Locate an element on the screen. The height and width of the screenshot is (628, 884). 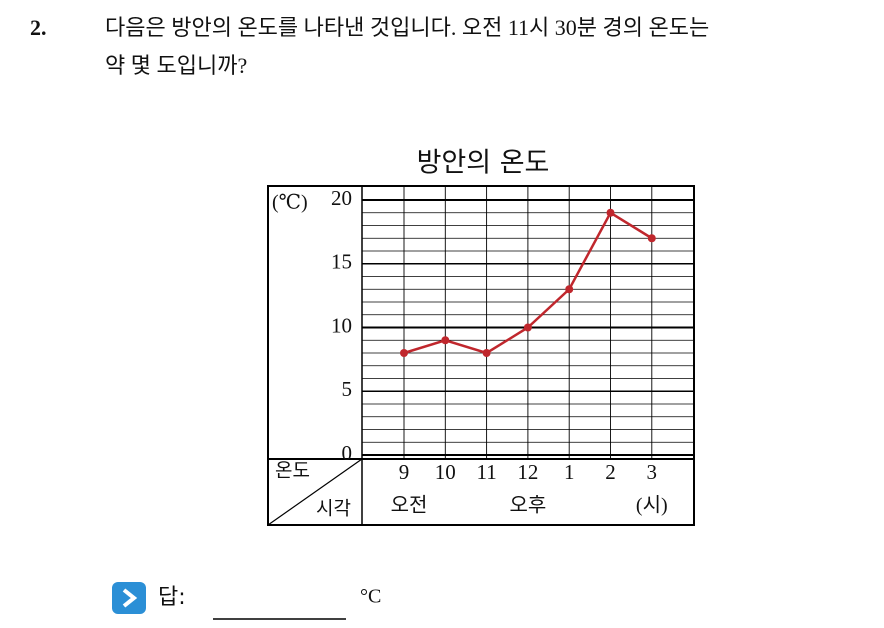
y-tick-label: 15 is located at coordinates (341, 262).